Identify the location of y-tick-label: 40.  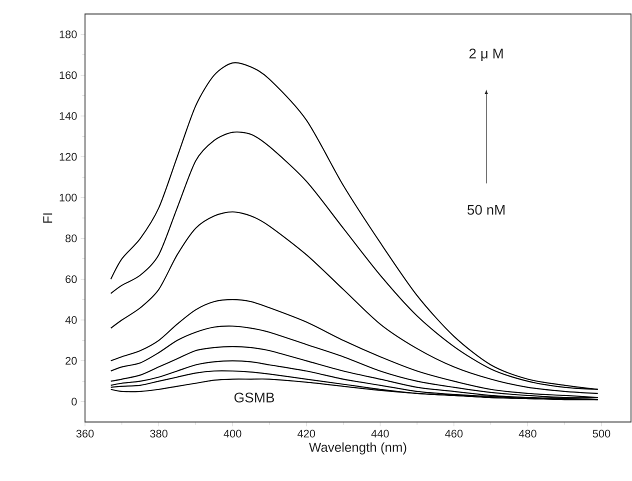
(71, 320).